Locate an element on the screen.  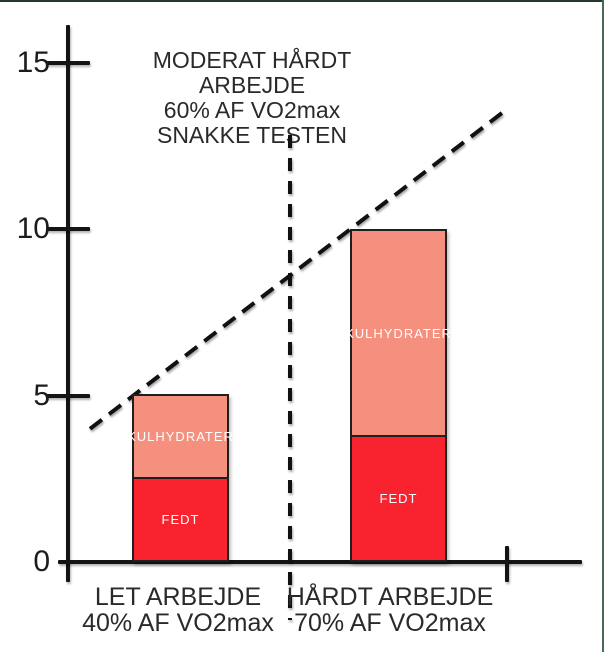
bar-let-arbejde: KULHYDRATER FEDT is located at coordinates (180, 477).